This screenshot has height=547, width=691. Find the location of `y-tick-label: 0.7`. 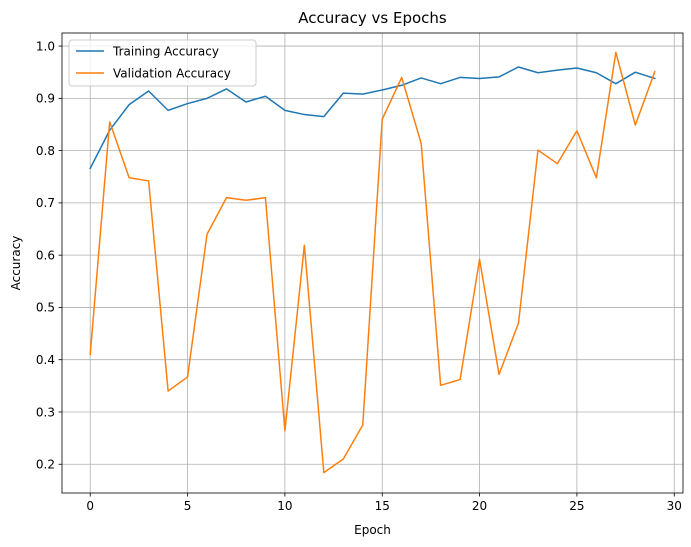

y-tick-label: 0.7 is located at coordinates (45, 203).